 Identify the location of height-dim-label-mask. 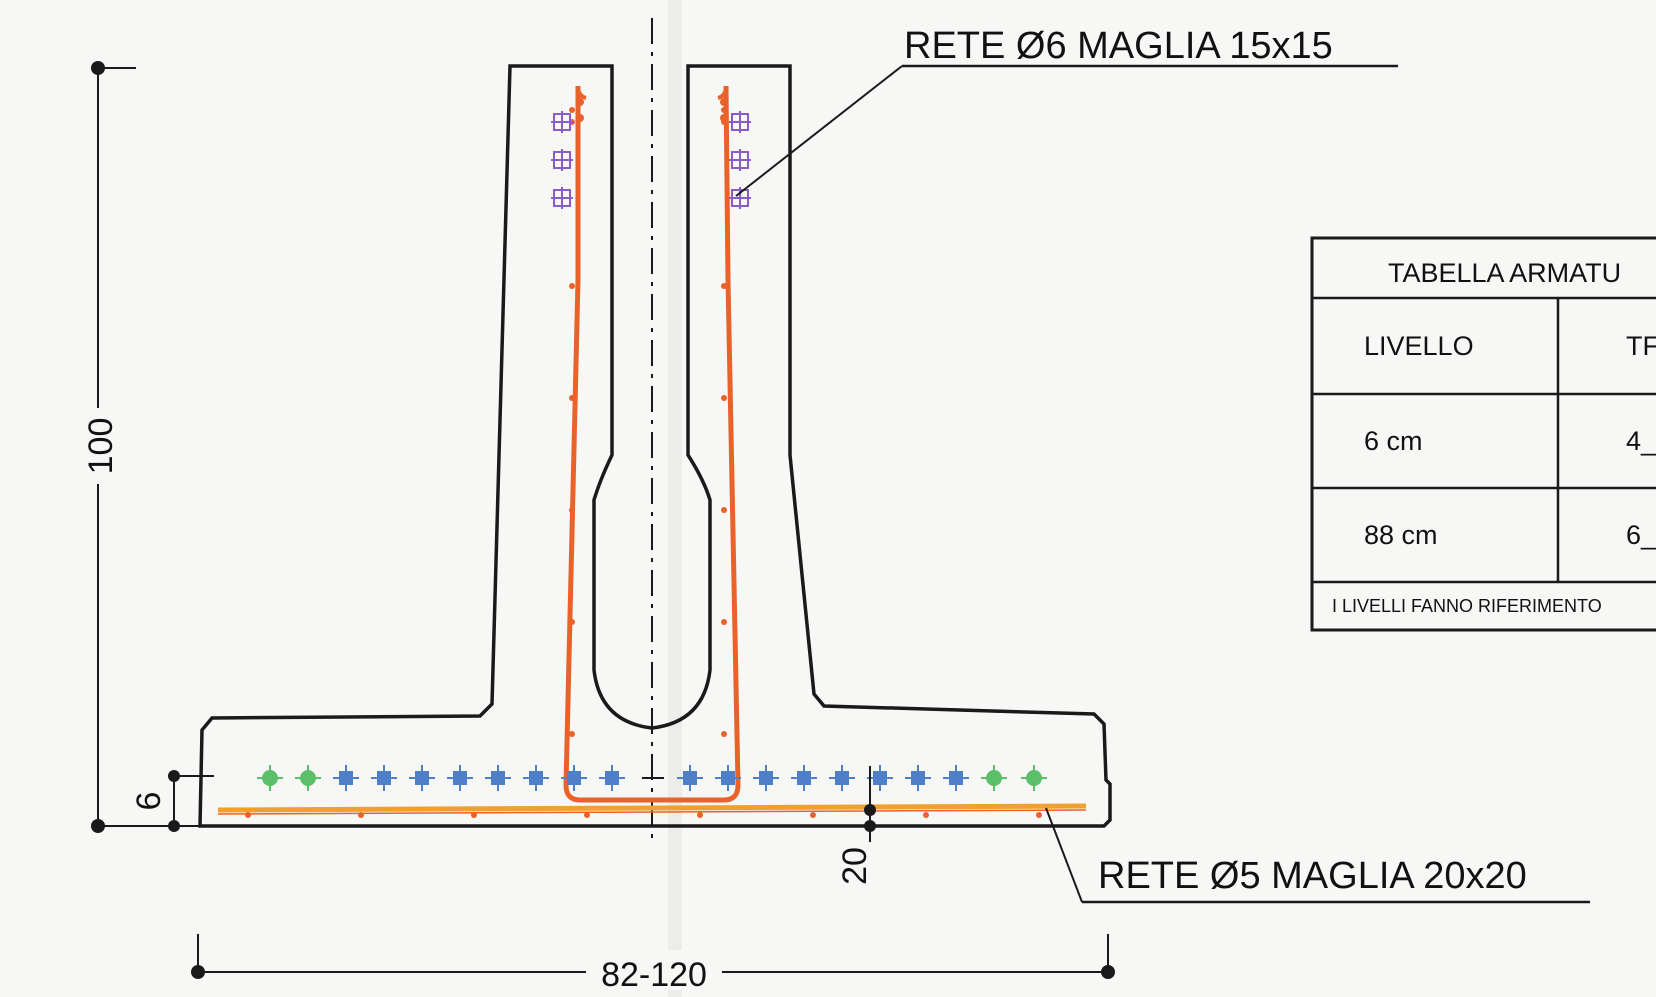
(99, 446).